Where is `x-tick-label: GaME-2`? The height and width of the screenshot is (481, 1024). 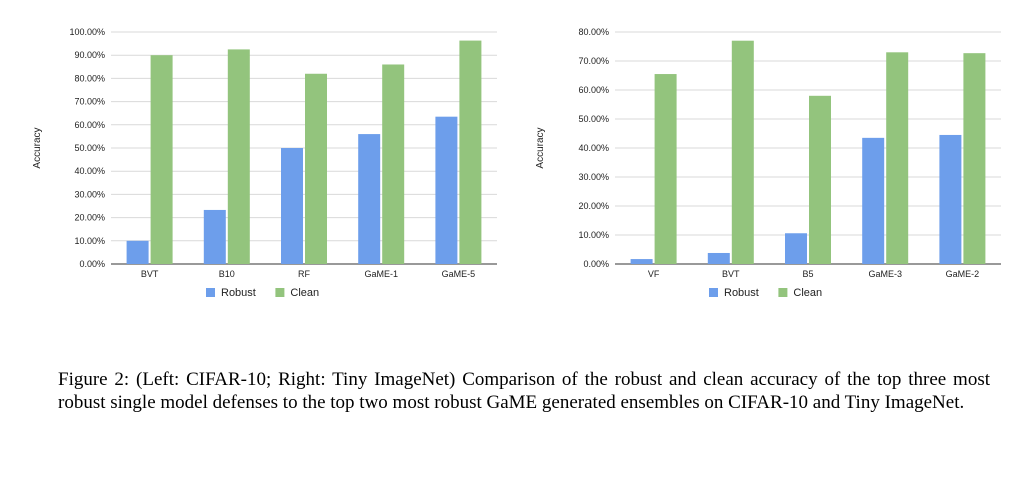 x-tick-label: GaME-2 is located at coordinates (963, 274).